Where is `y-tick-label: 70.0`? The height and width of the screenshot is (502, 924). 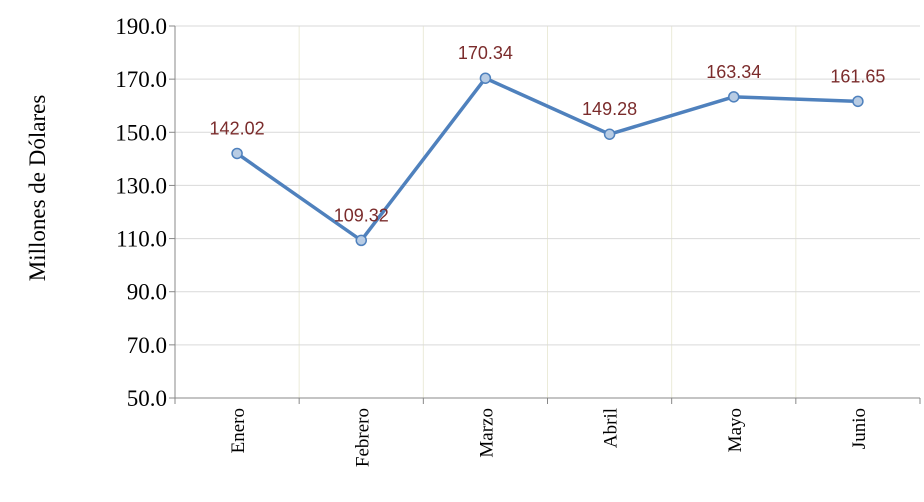
y-tick-label: 70.0 is located at coordinates (147, 345).